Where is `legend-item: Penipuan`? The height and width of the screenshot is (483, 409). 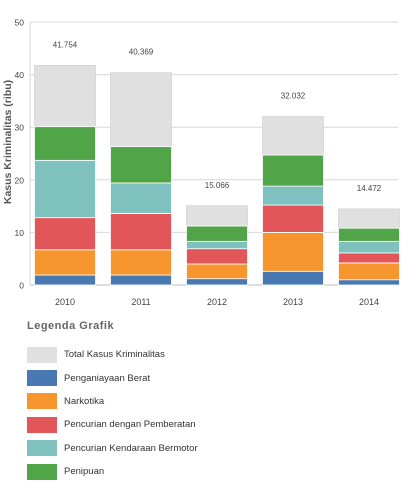 legend-item: Penipuan is located at coordinates (212, 471).